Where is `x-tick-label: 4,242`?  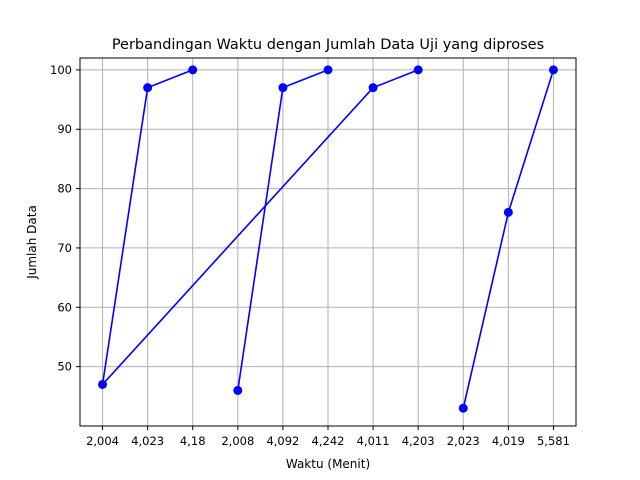 x-tick-label: 4,242 is located at coordinates (328, 441).